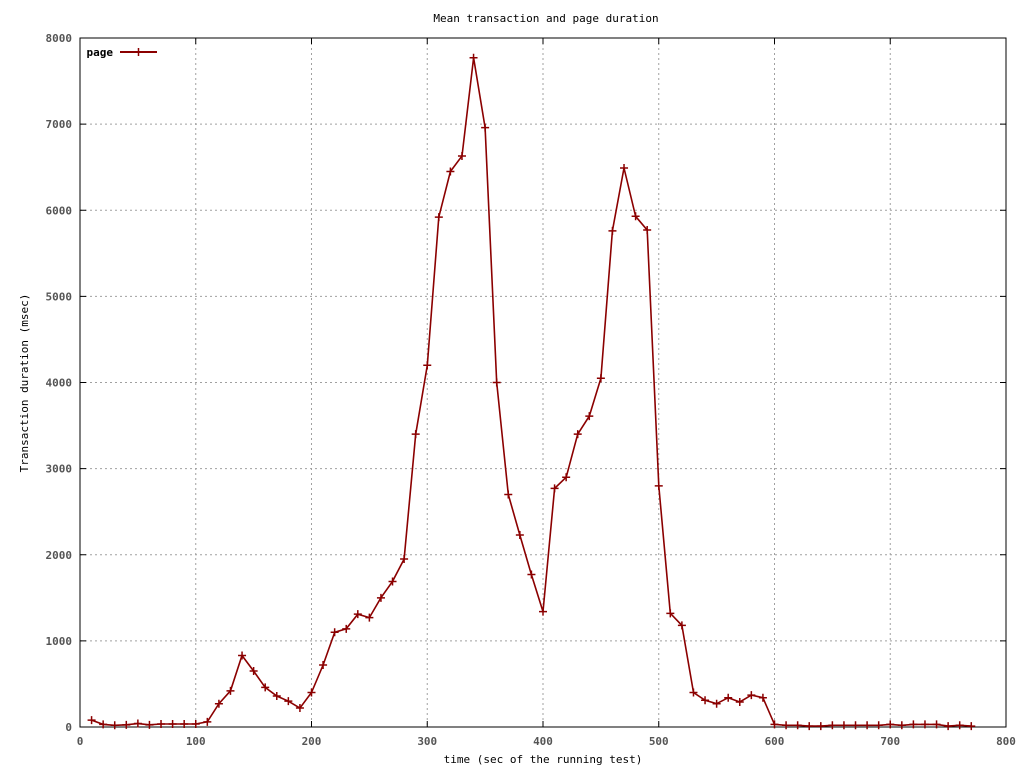 The height and width of the screenshot is (768, 1024). What do you see at coordinates (1006, 741) in the screenshot?
I see `x-tick-label: 800` at bounding box center [1006, 741].